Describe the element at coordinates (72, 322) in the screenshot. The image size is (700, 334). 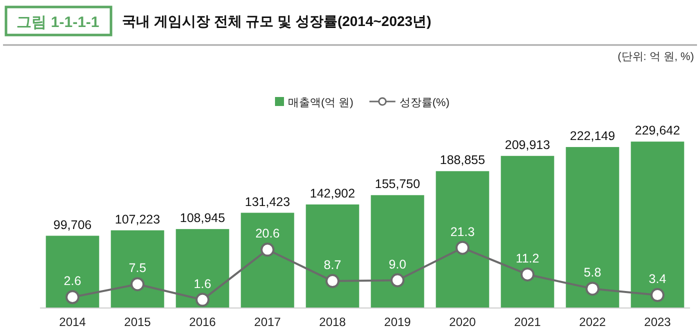
I see `x-tick-label: 2014` at that location.